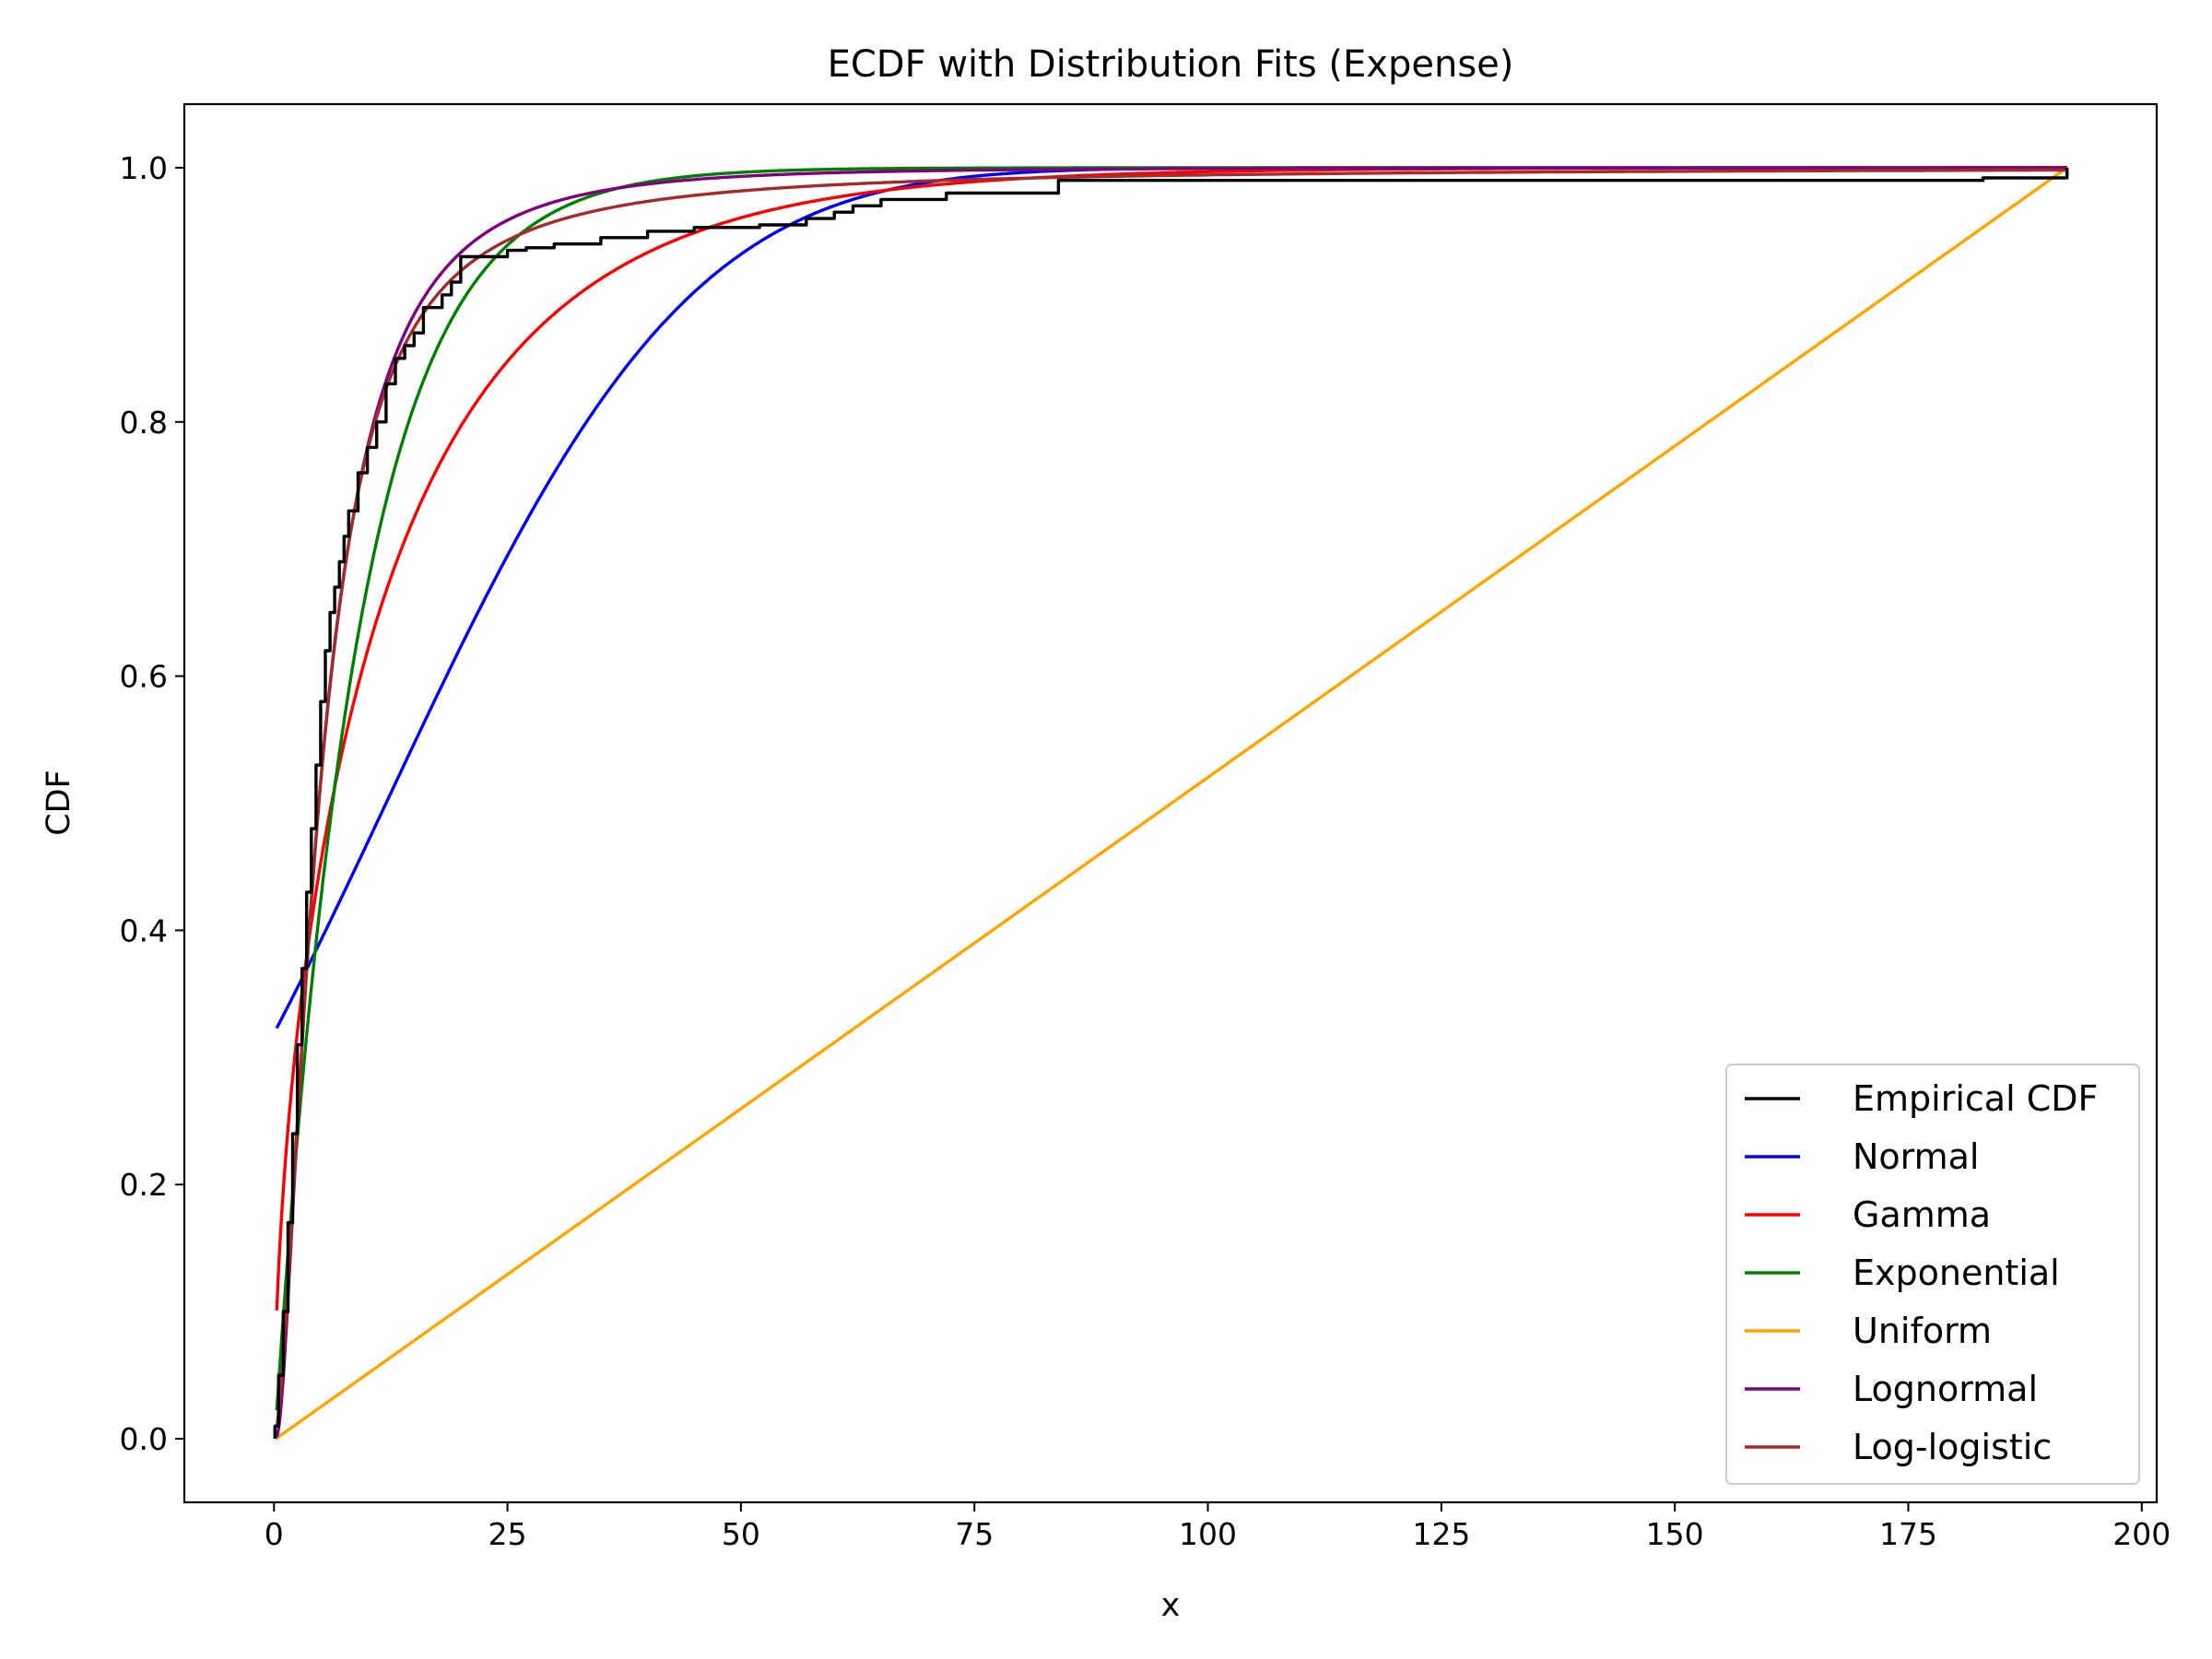  Describe the element at coordinates (1908, 1534) in the screenshot. I see `x-tick-label: 175` at that location.